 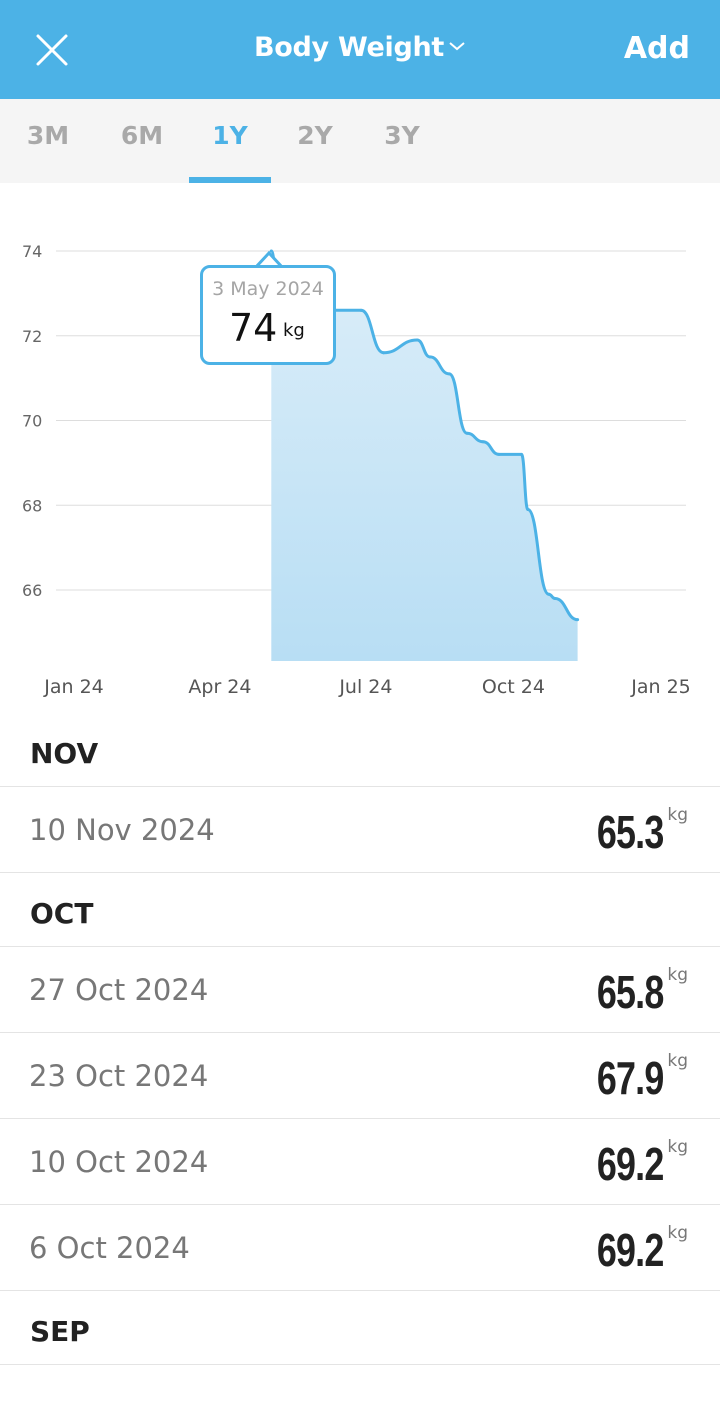 I want to click on tab-3y: 3Y, so click(x=402, y=135).